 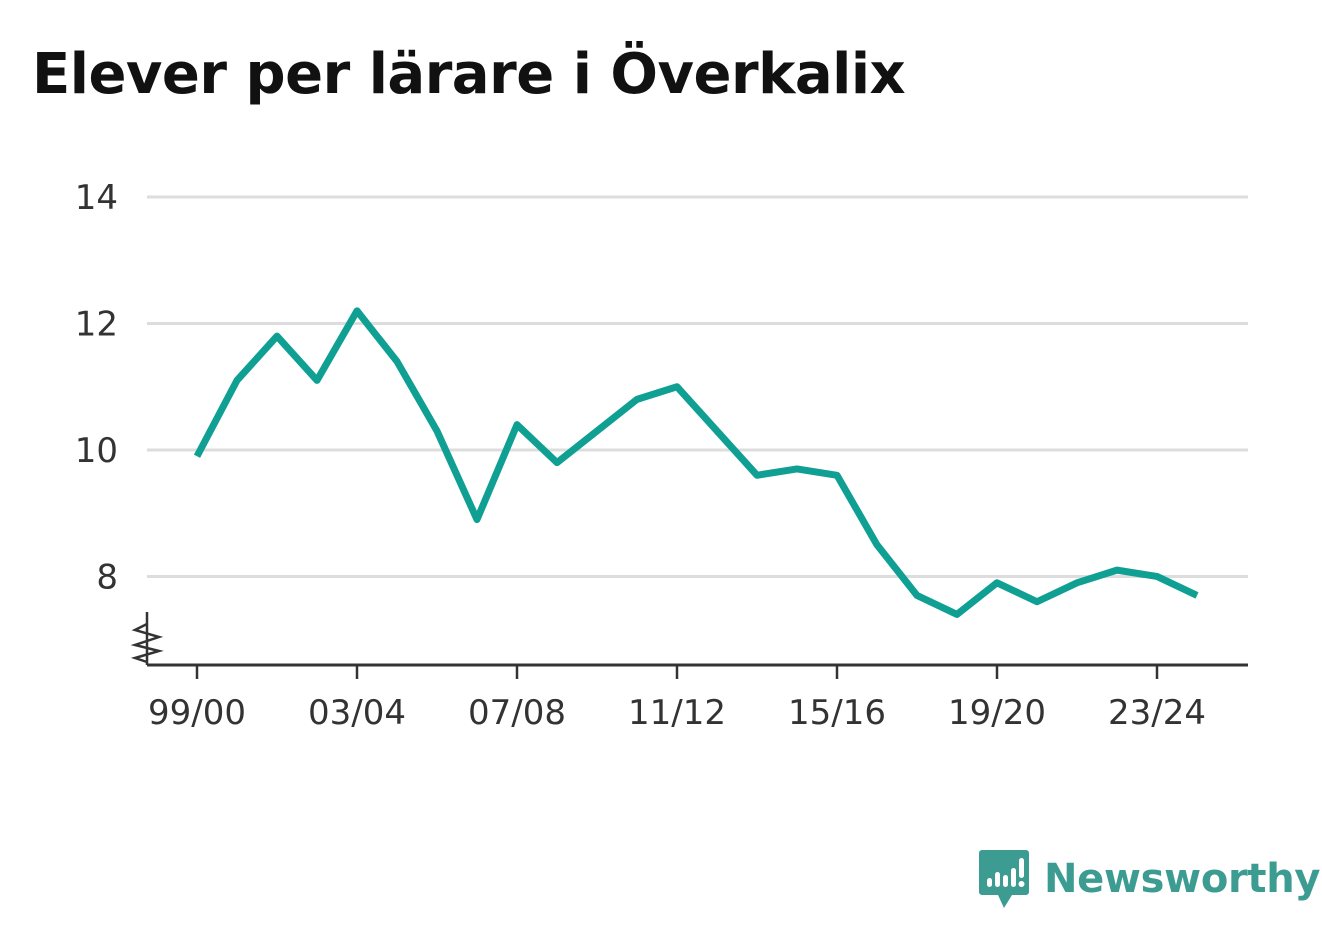 What do you see at coordinates (197, 713) in the screenshot?
I see `x-tick-label: 99/00` at bounding box center [197, 713].